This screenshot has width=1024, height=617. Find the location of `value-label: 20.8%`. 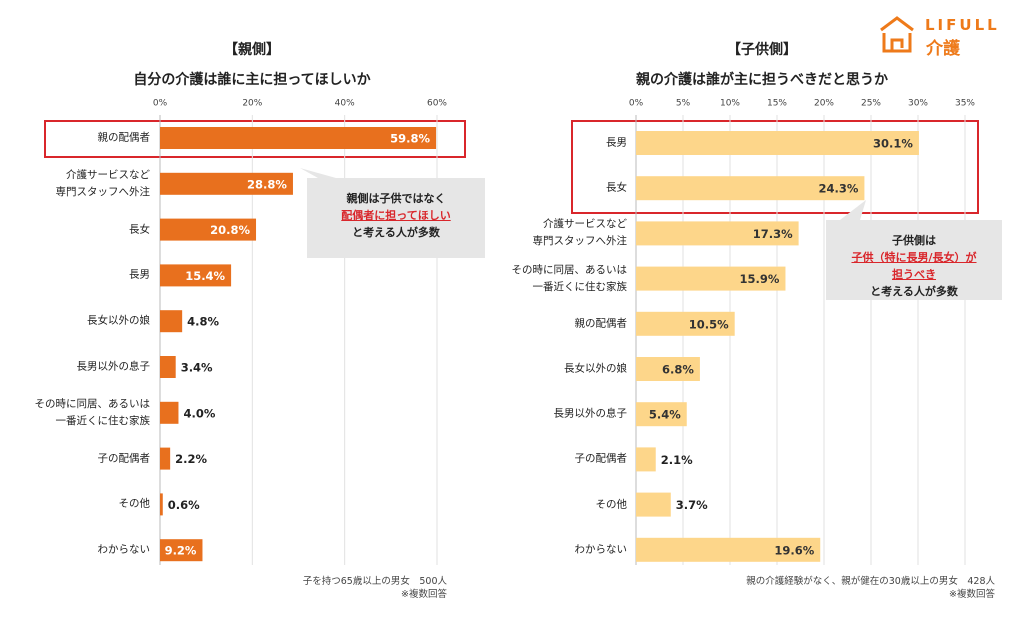

value-label: 20.8% is located at coordinates (230, 230).